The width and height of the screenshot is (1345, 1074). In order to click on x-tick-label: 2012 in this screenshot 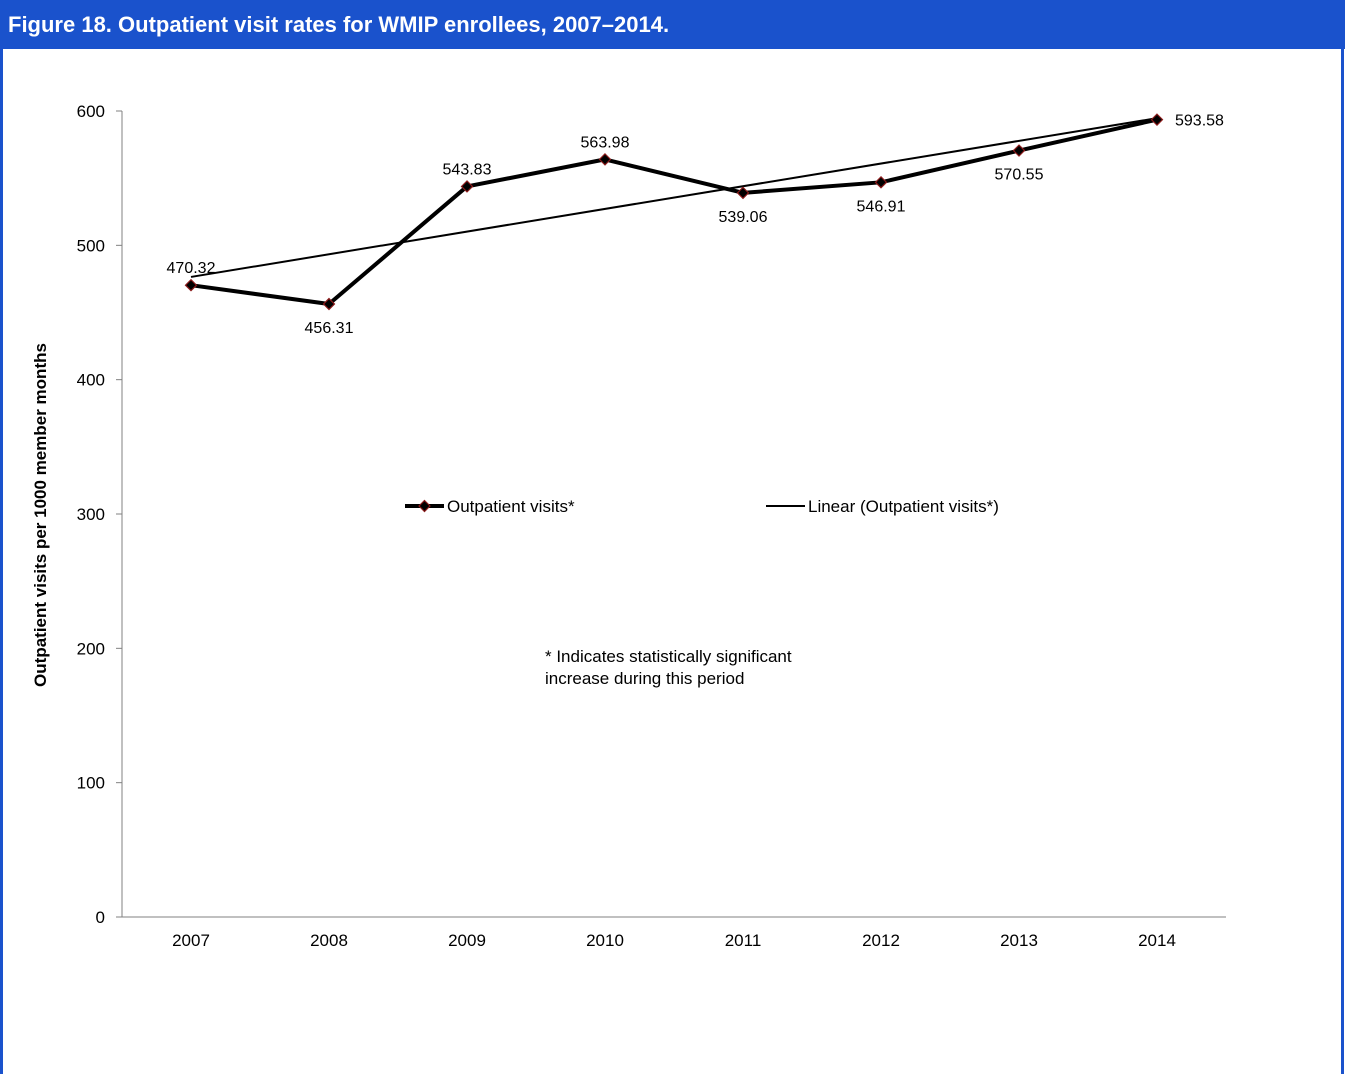, I will do `click(881, 940)`.